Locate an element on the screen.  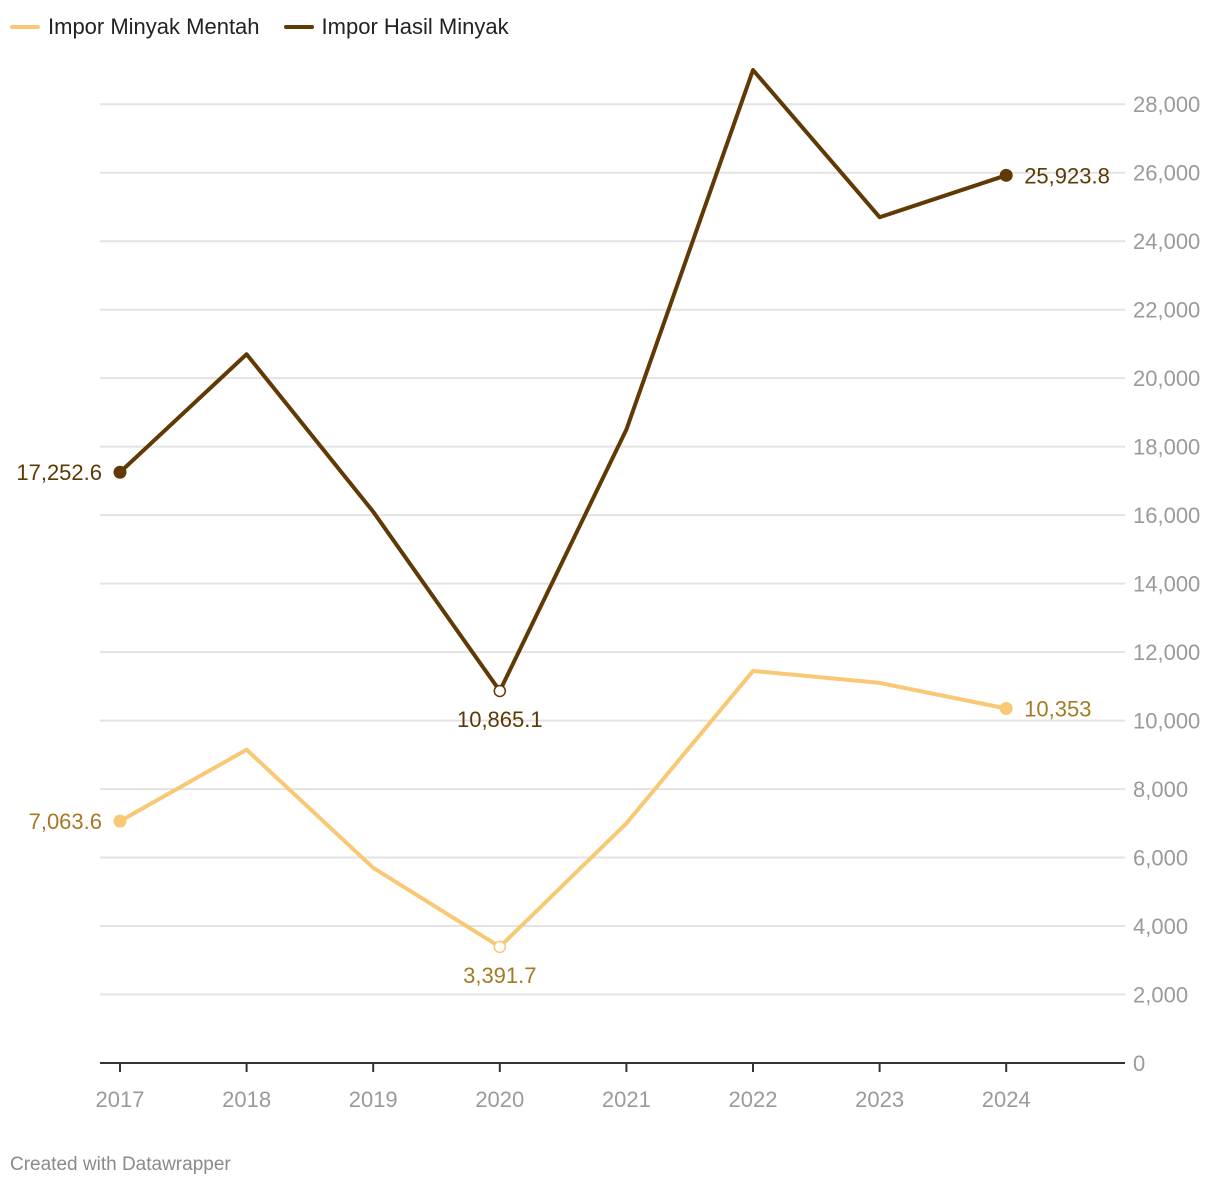
x-tick-label: 2022 is located at coordinates (753, 1099).